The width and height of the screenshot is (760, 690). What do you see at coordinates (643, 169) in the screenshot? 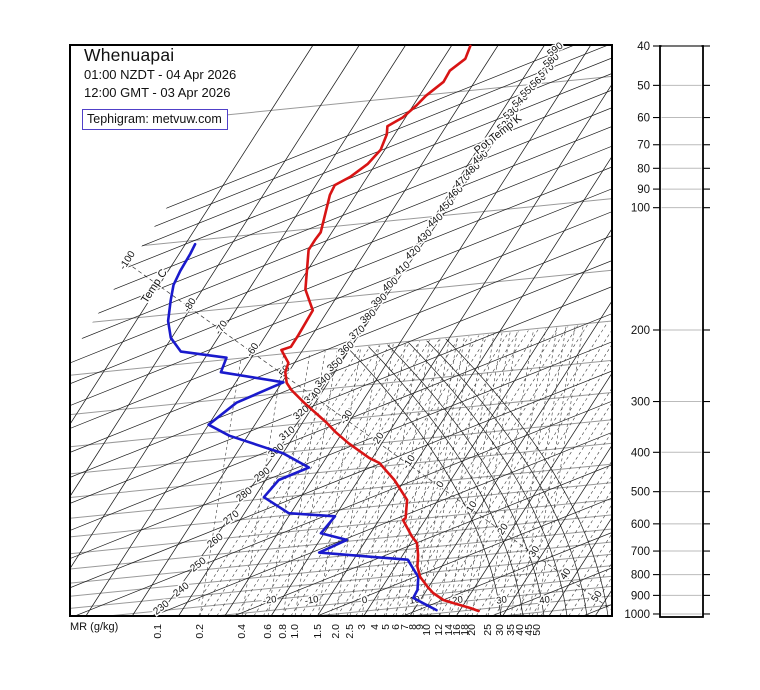
I see `pressure-tick-label: 80` at bounding box center [643, 169].